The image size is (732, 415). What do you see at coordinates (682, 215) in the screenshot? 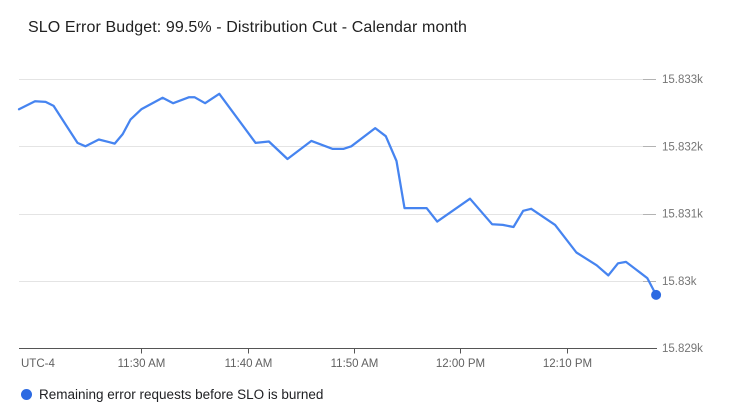
I see `y-tick-label: 15.831k` at bounding box center [682, 215].